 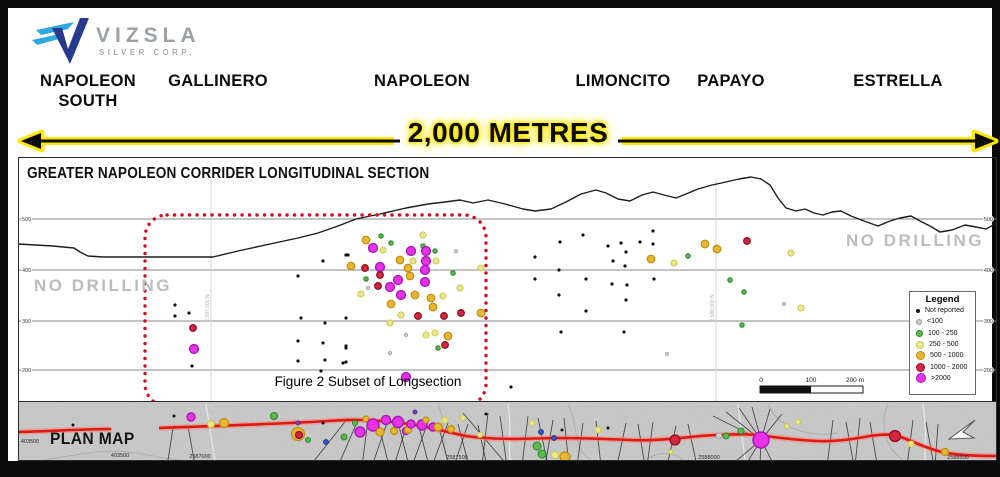 I want to click on vizsla-logo-icon, so click(x=60, y=41).